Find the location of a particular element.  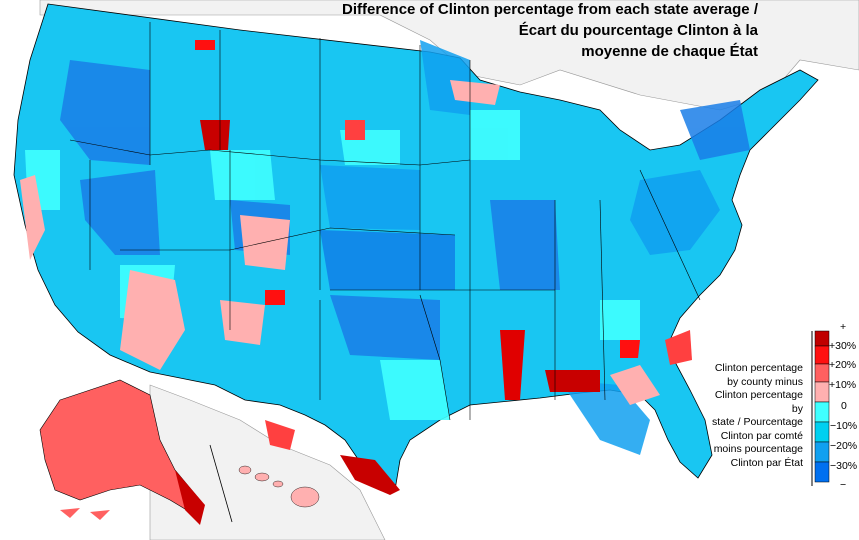

legend-line: Clinton par comté is located at coordinates (761, 435).